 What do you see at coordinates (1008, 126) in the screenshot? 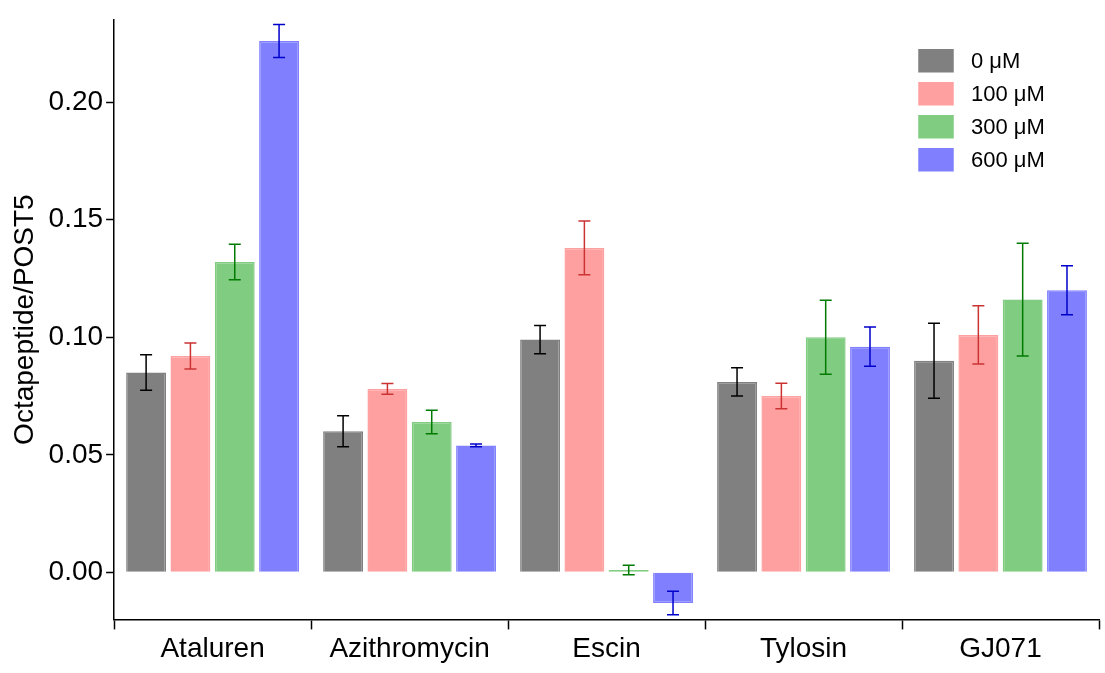
I see `legend-label: 300 μM` at bounding box center [1008, 126].